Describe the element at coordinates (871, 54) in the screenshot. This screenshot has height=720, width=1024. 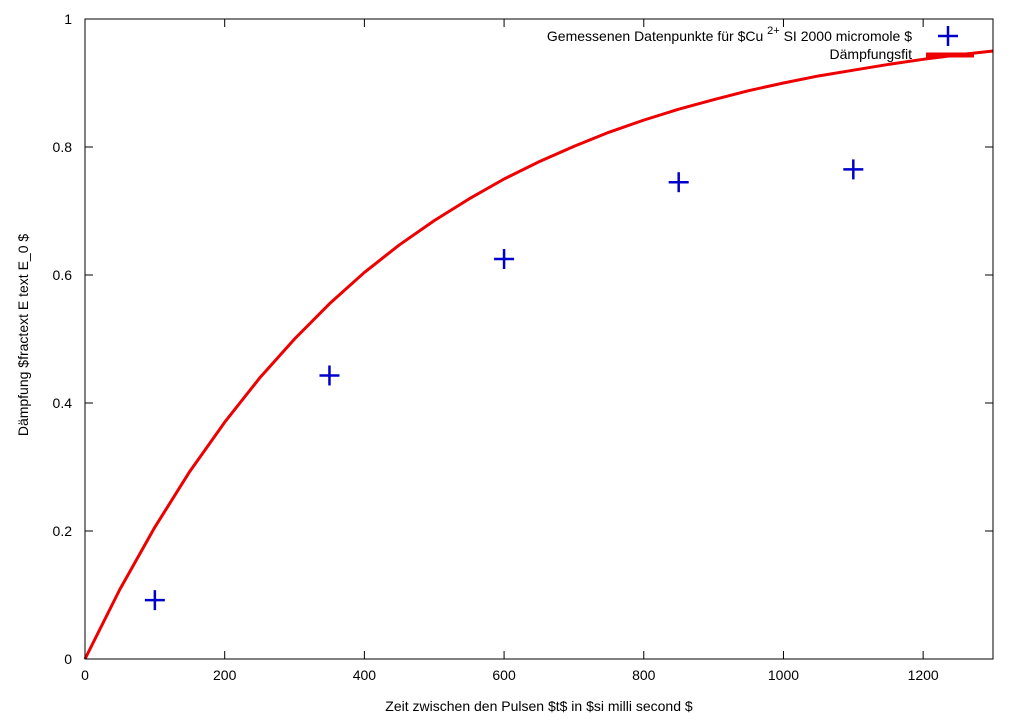
I see `legend-entry-fit: Dämpfungsfit` at that location.